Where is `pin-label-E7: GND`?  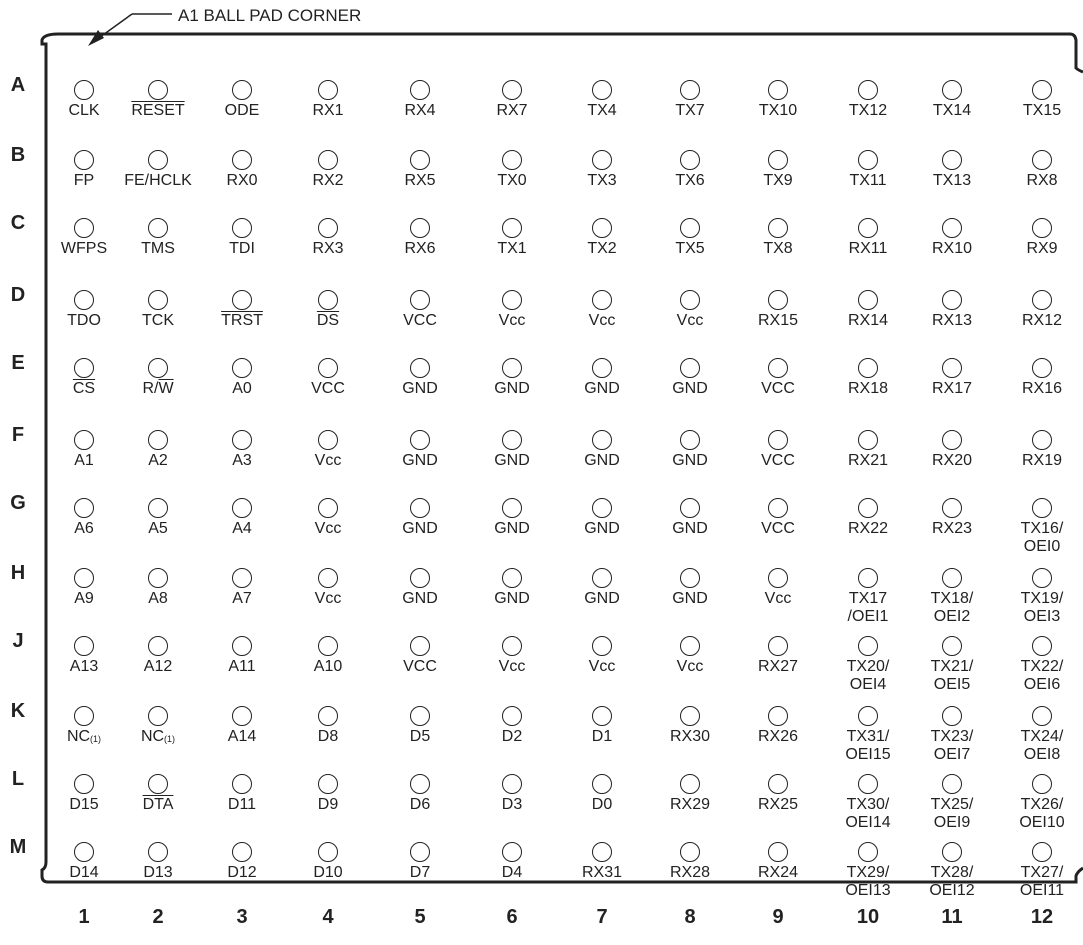
pin-label-E7: GND is located at coordinates (602, 388).